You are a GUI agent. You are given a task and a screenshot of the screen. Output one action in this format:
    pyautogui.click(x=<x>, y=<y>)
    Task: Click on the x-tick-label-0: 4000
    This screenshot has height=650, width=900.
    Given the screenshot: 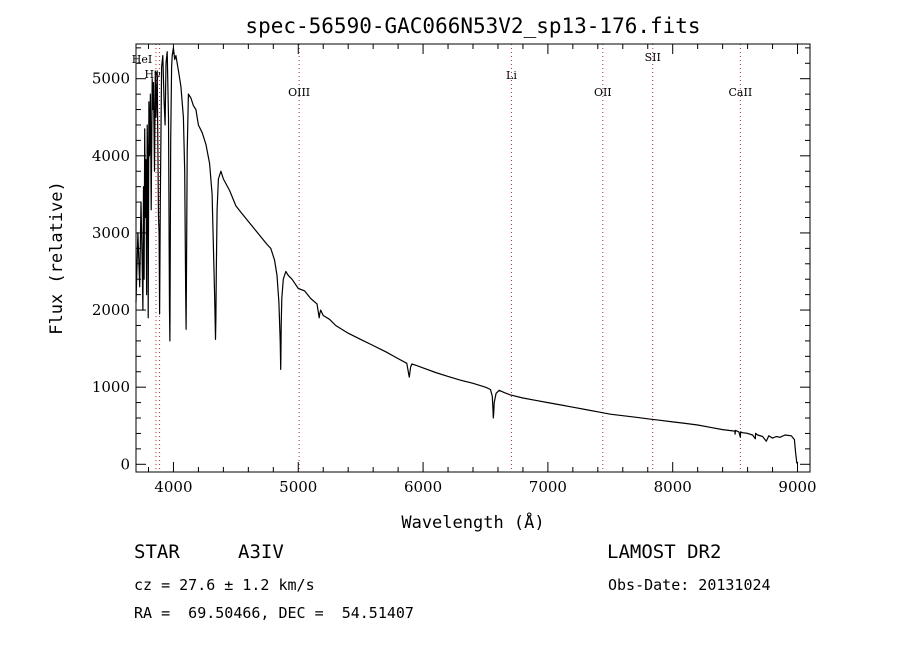 What is the action you would take?
    pyautogui.click(x=173, y=487)
    